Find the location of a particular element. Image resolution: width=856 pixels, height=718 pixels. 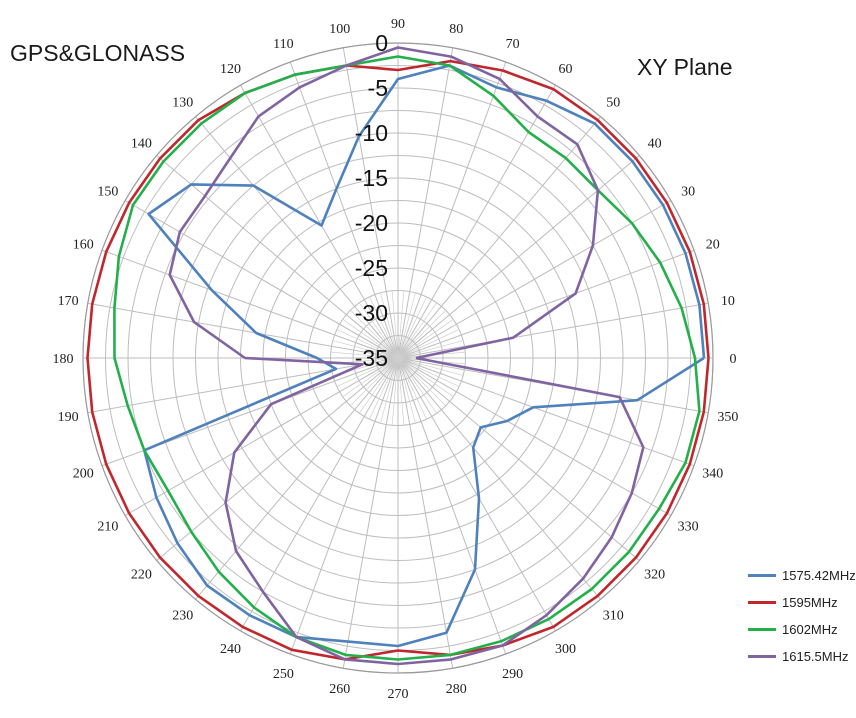

angle-tick-label: 310 is located at coordinates (613, 616).